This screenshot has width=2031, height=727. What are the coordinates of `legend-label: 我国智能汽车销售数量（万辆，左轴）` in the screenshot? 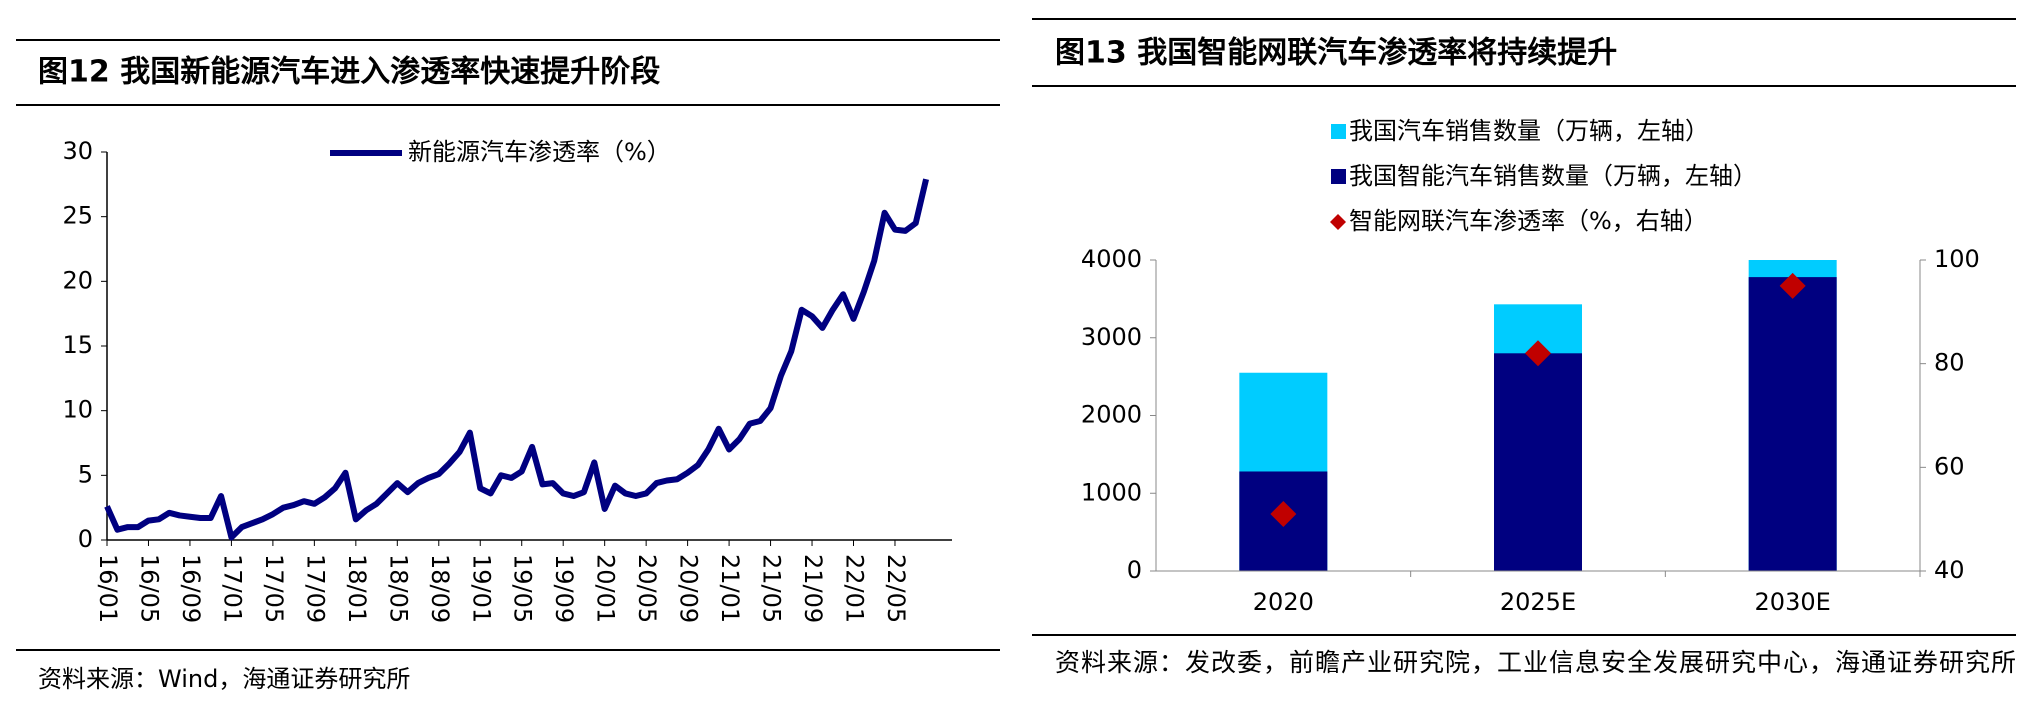 It's located at (1553, 176).